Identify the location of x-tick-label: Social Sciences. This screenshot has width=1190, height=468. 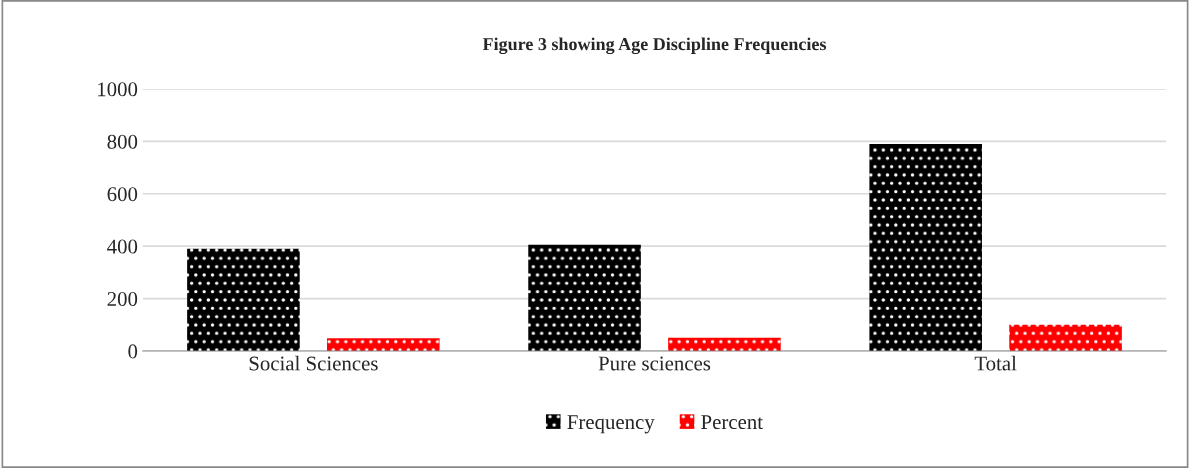
(313, 363).